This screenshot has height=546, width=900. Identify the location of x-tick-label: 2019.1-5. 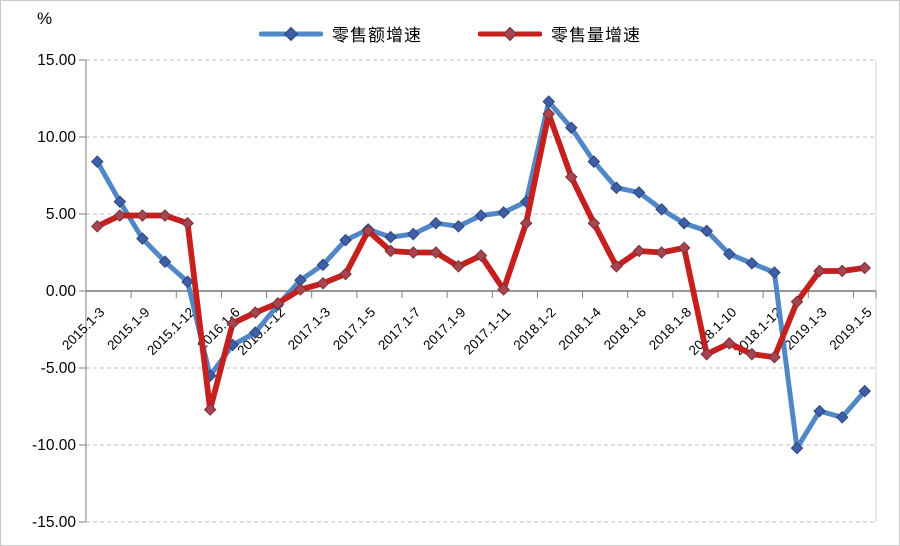
(851, 329).